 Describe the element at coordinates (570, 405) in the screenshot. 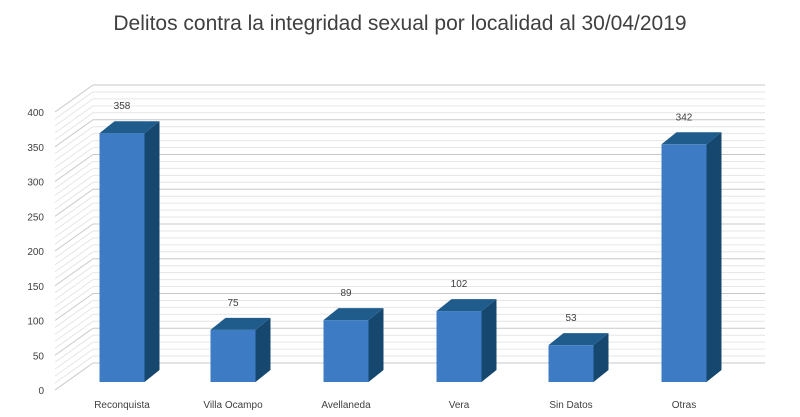

I see `x-tick-label: Sin Datos` at that location.